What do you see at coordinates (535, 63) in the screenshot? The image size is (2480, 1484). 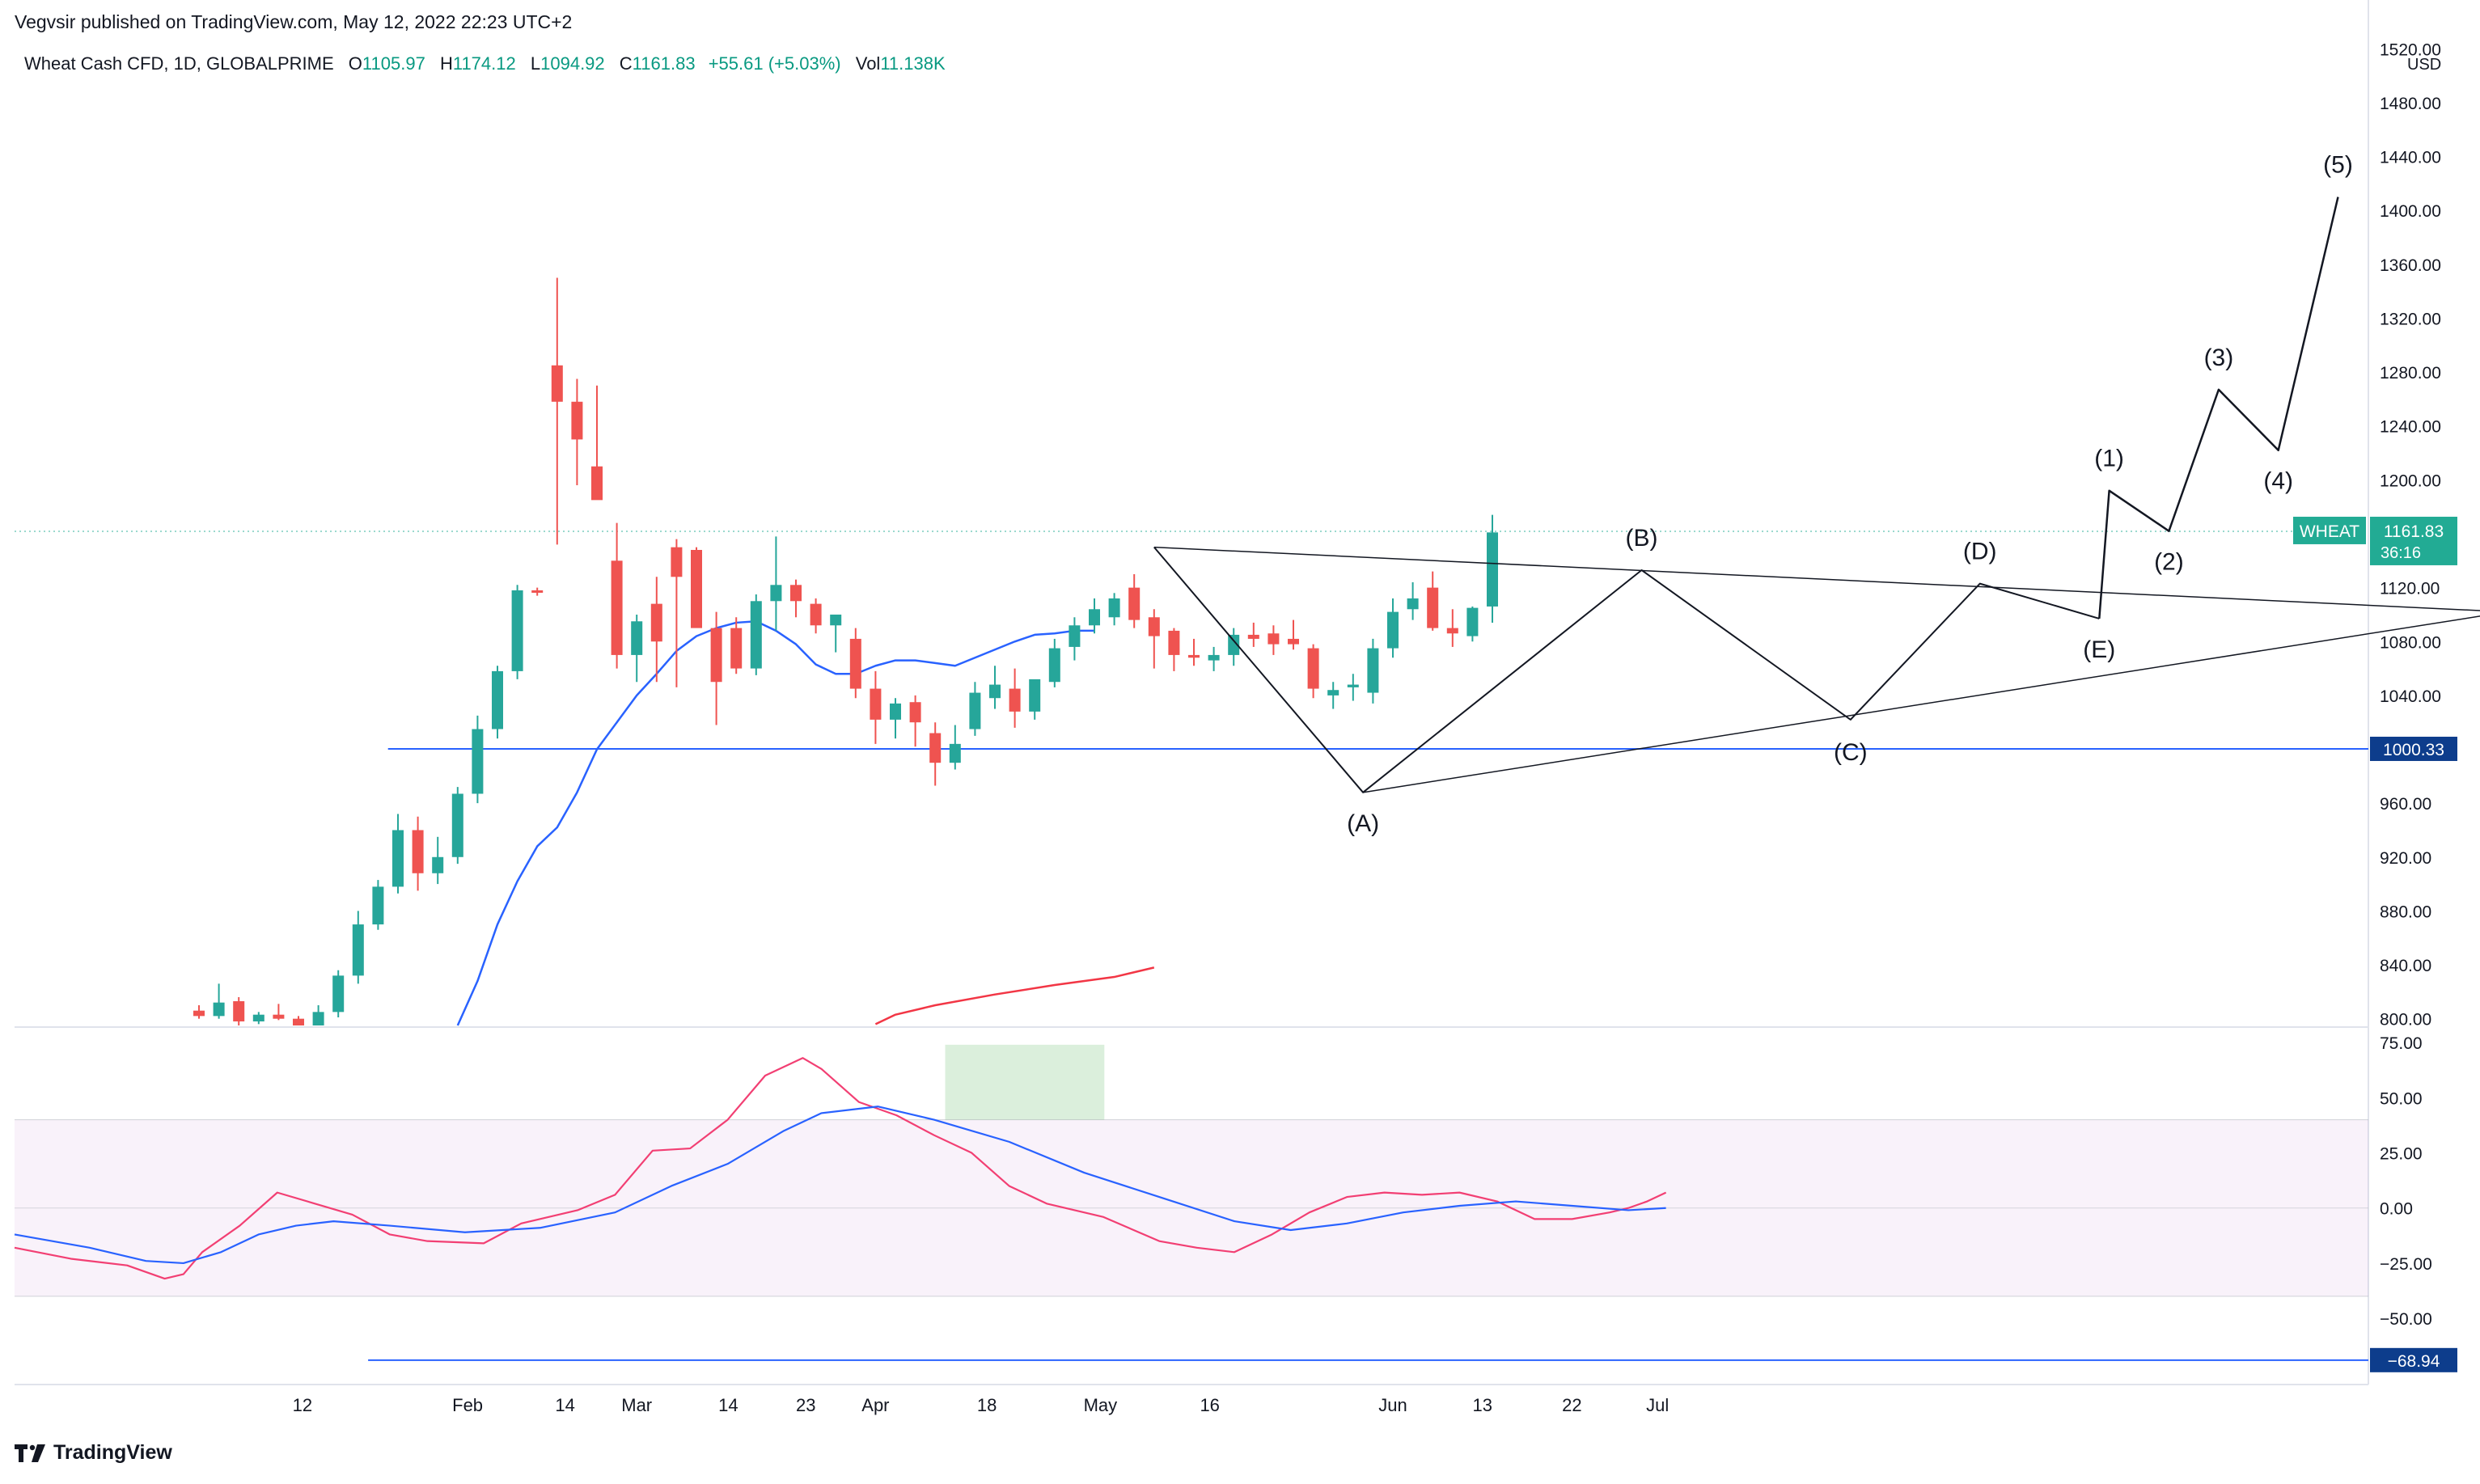 I see `low-label: L` at bounding box center [535, 63].